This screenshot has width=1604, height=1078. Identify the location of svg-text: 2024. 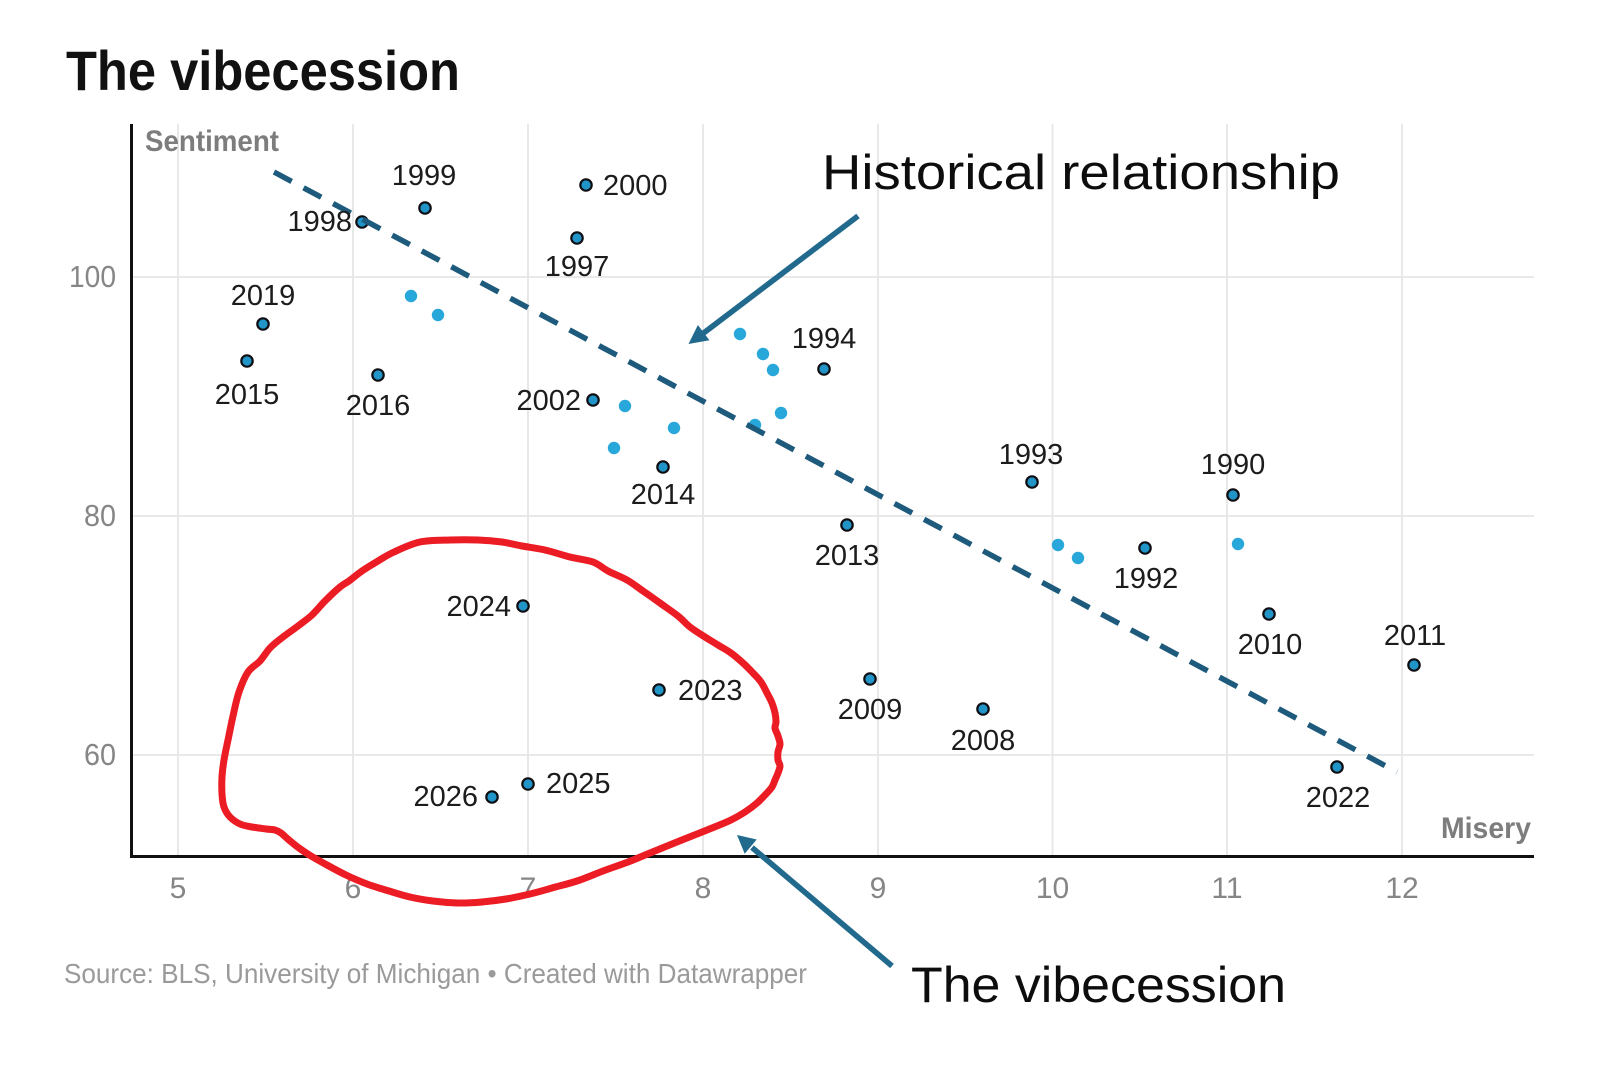
(478, 607).